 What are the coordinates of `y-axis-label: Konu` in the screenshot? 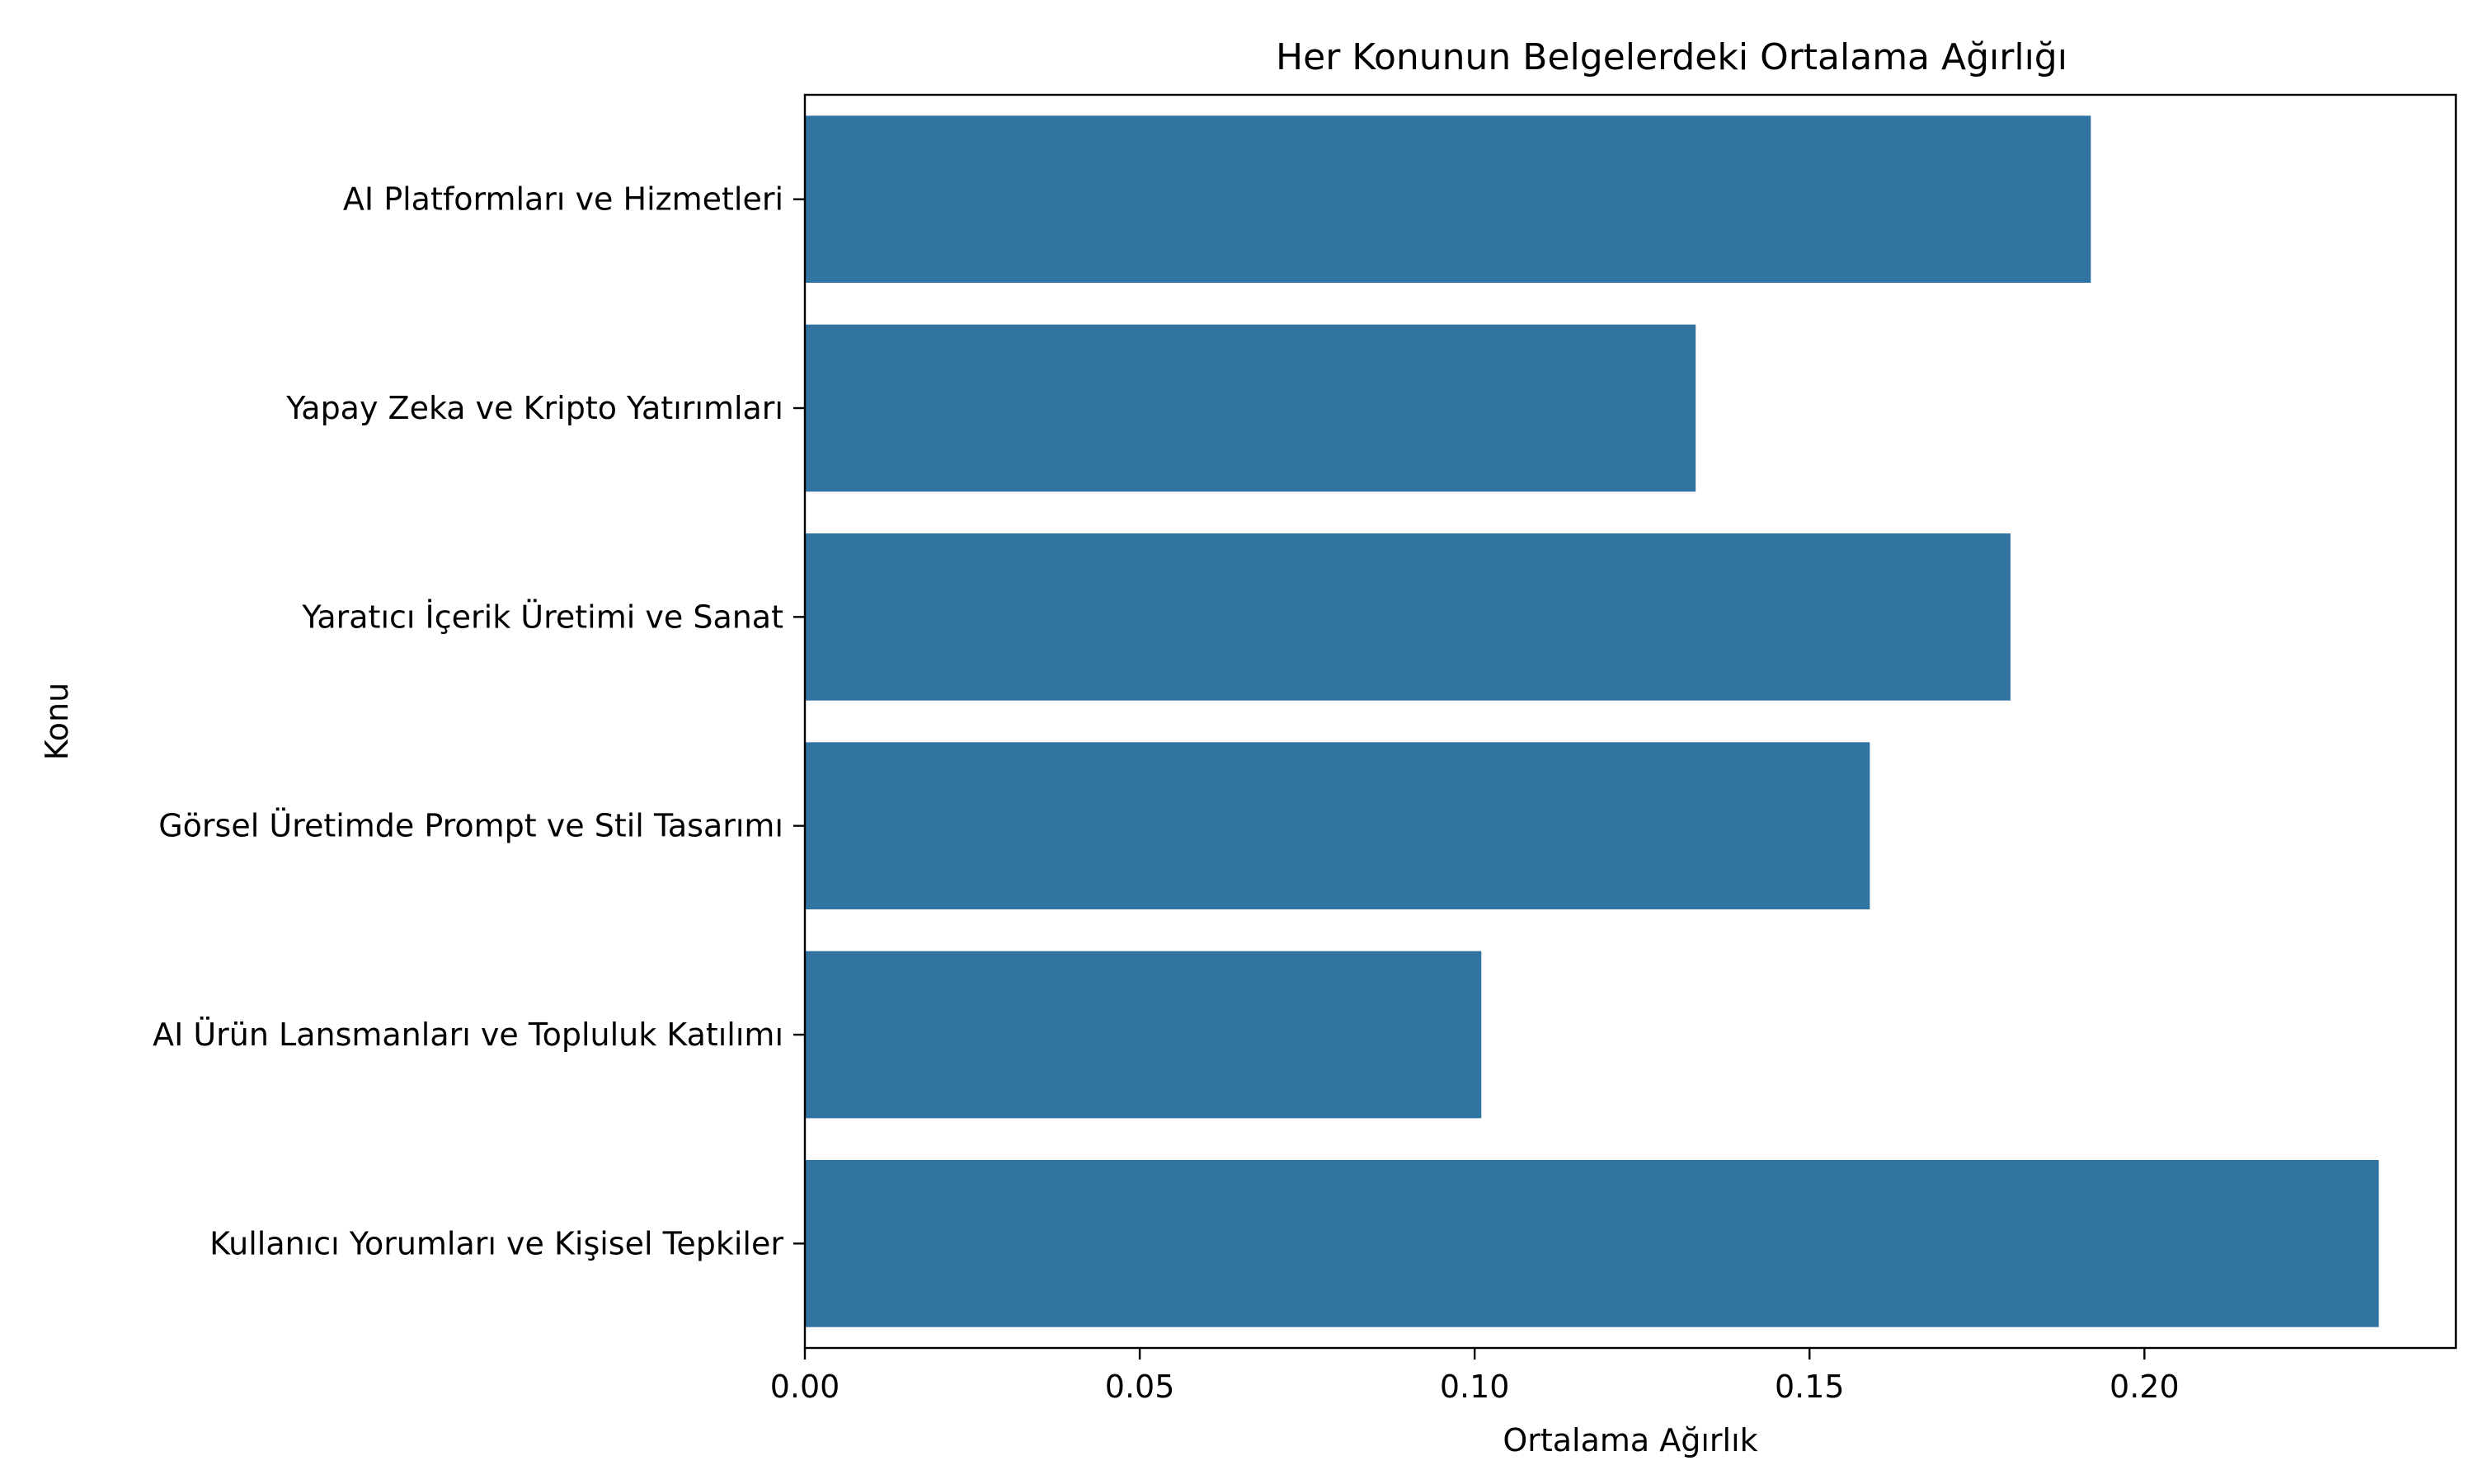 It's located at (57, 721).